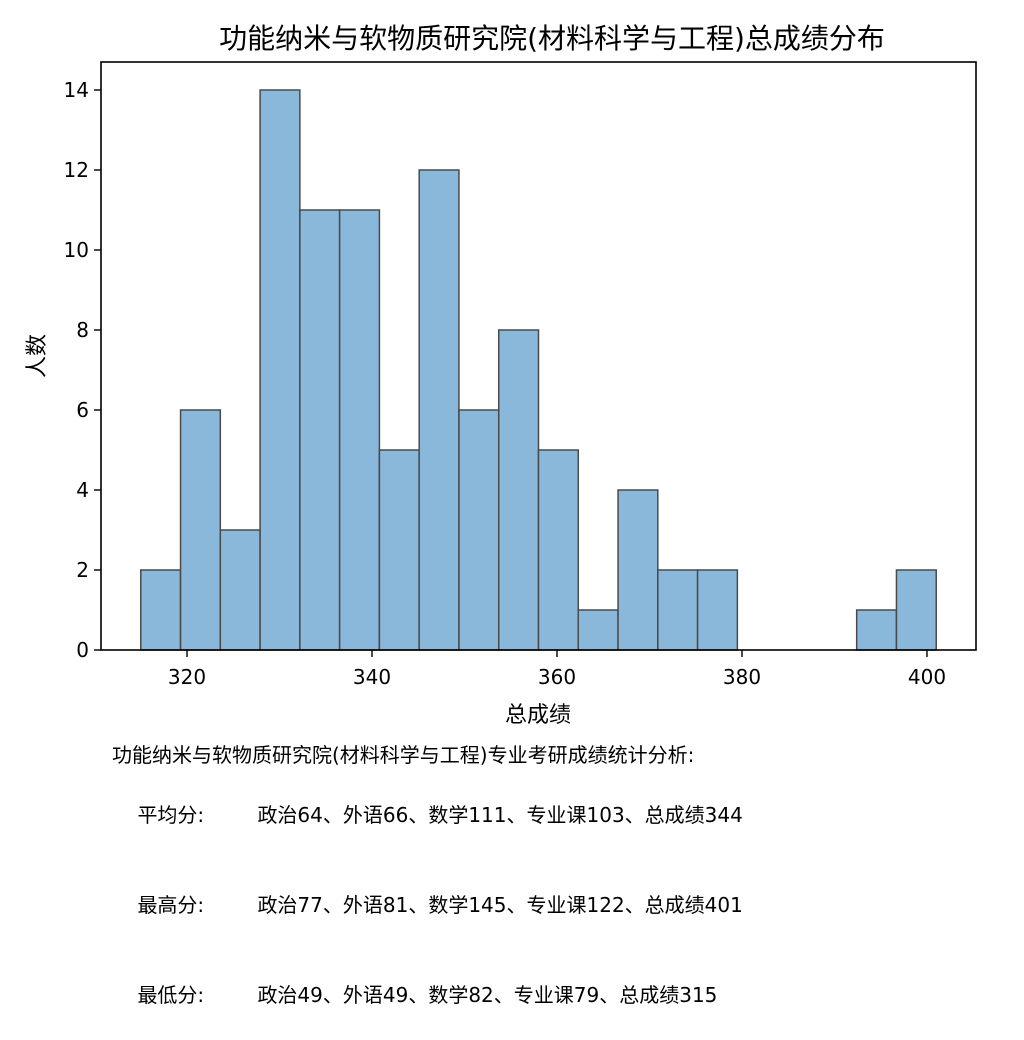 This screenshot has width=1024, height=1040. I want to click on y-tick-label: 2, so click(82, 570).